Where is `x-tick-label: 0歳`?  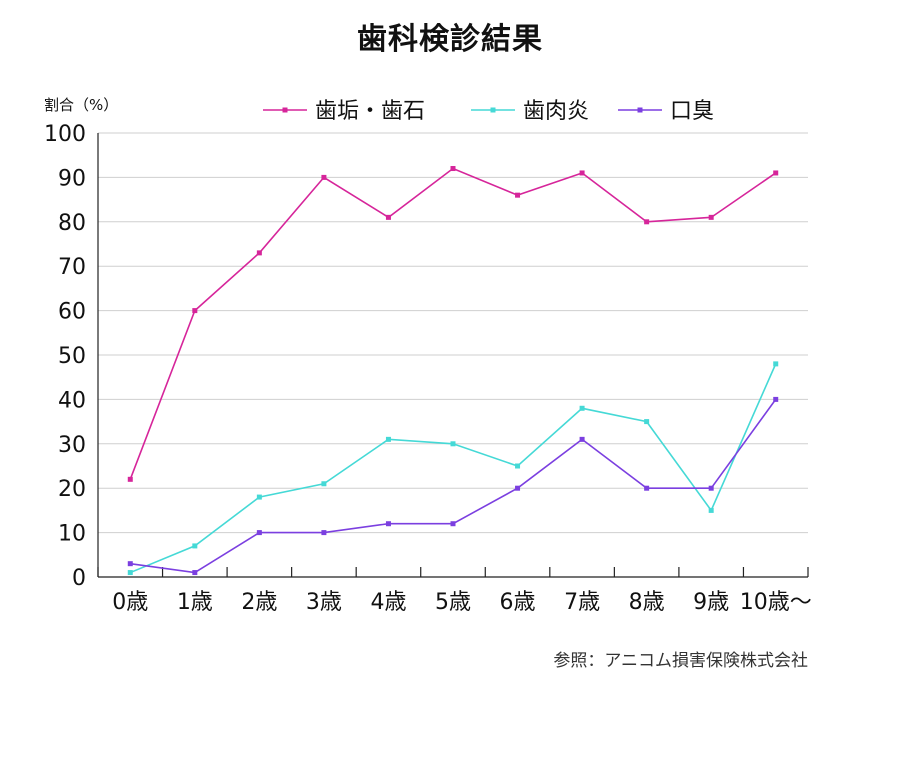
x-tick-label: 0歳 is located at coordinates (130, 602).